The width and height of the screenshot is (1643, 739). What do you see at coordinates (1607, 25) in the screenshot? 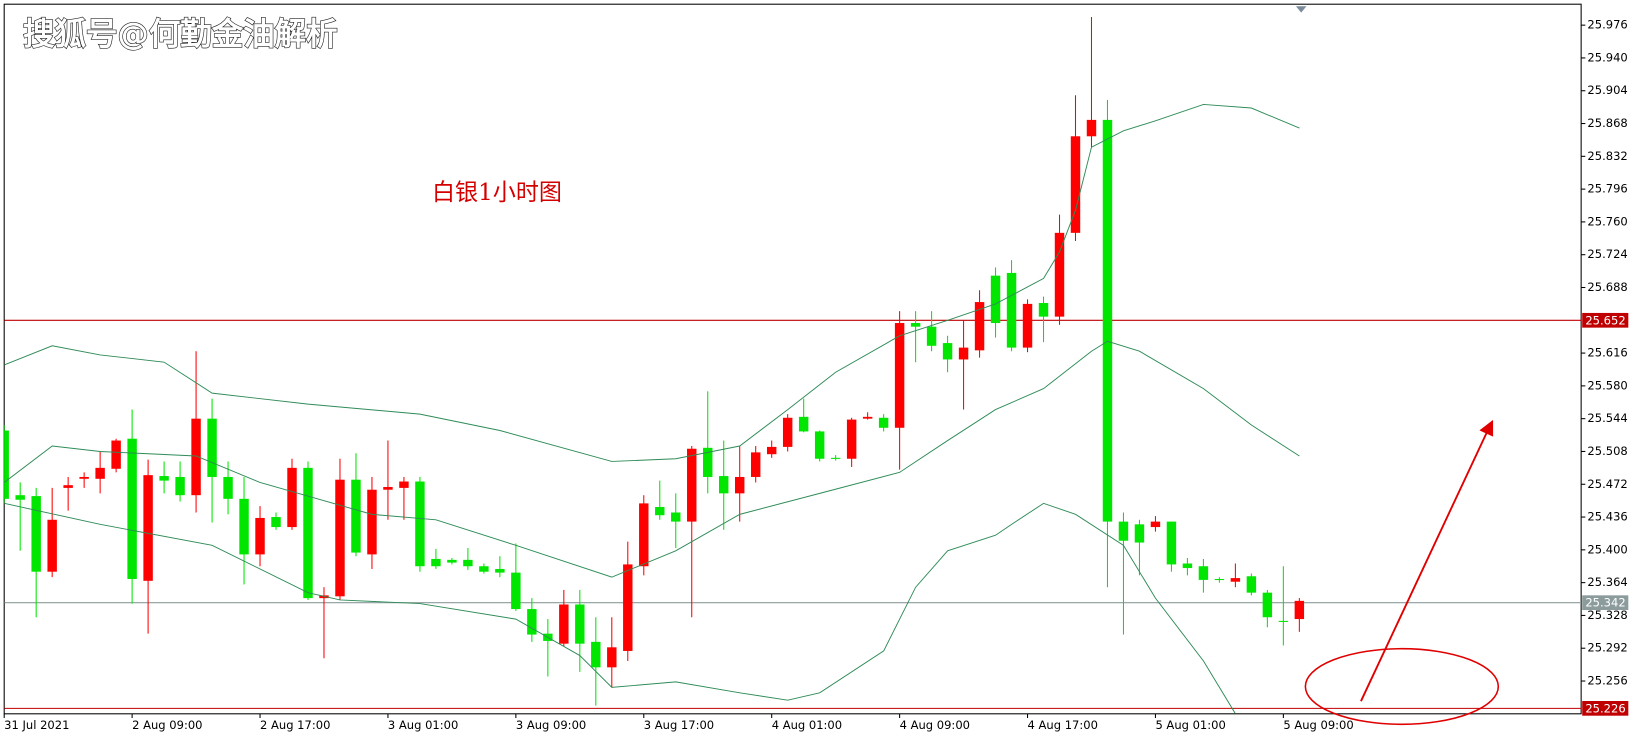
I see `y-tick-label: 25.976` at bounding box center [1607, 25].